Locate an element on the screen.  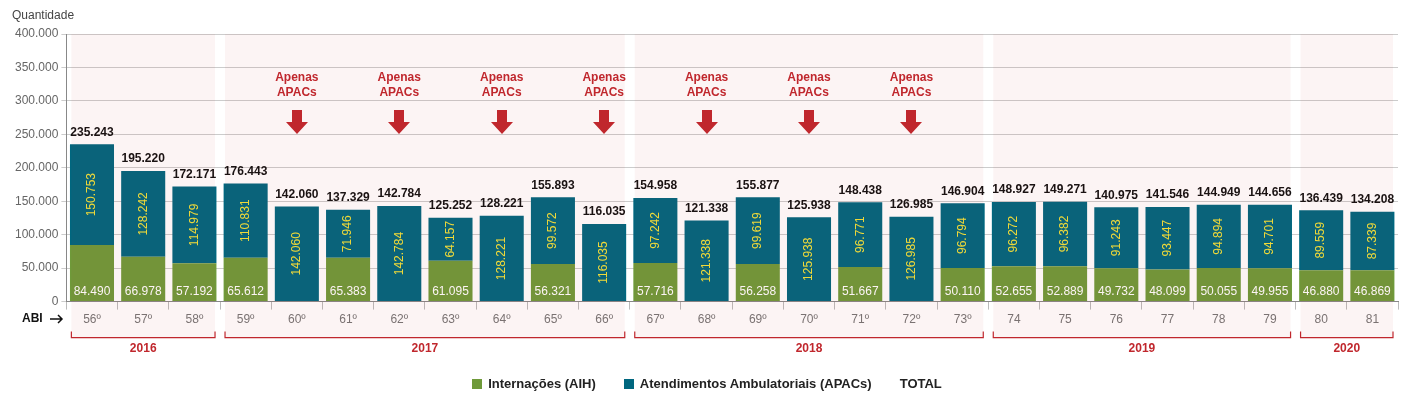
data-label: 66.978 is located at coordinates (143, 291).